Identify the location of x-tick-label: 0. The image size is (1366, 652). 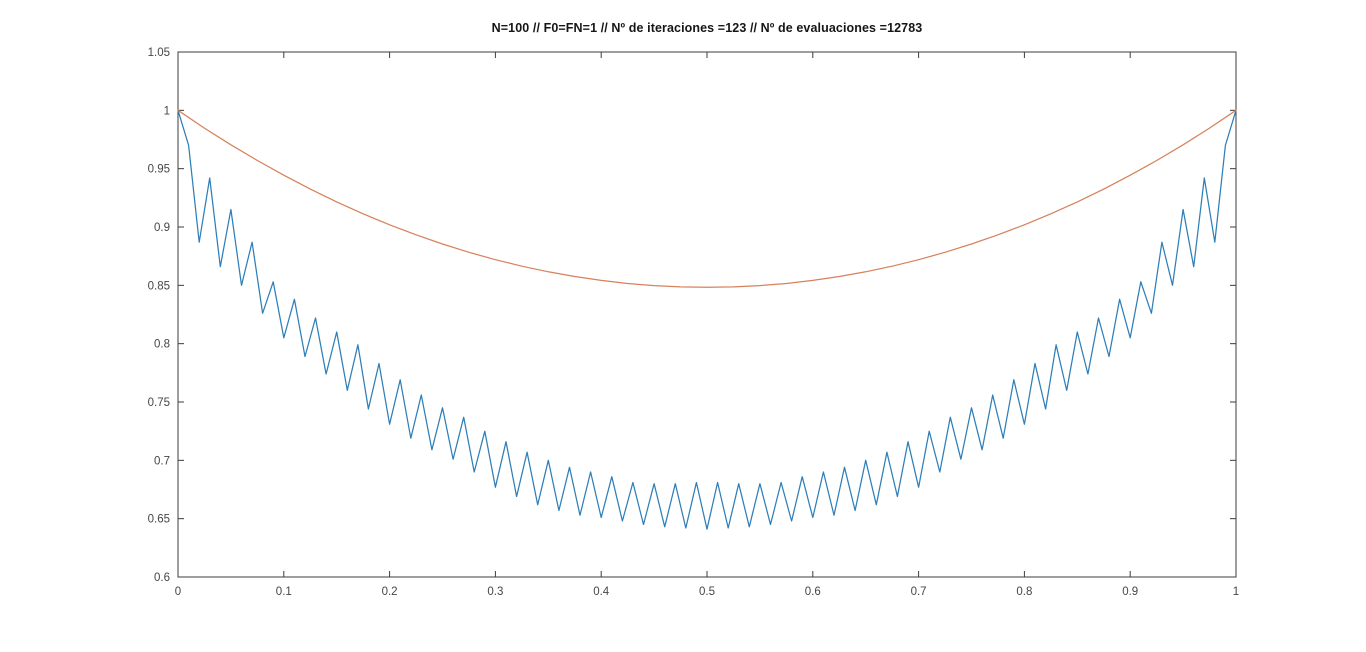
(178, 592).